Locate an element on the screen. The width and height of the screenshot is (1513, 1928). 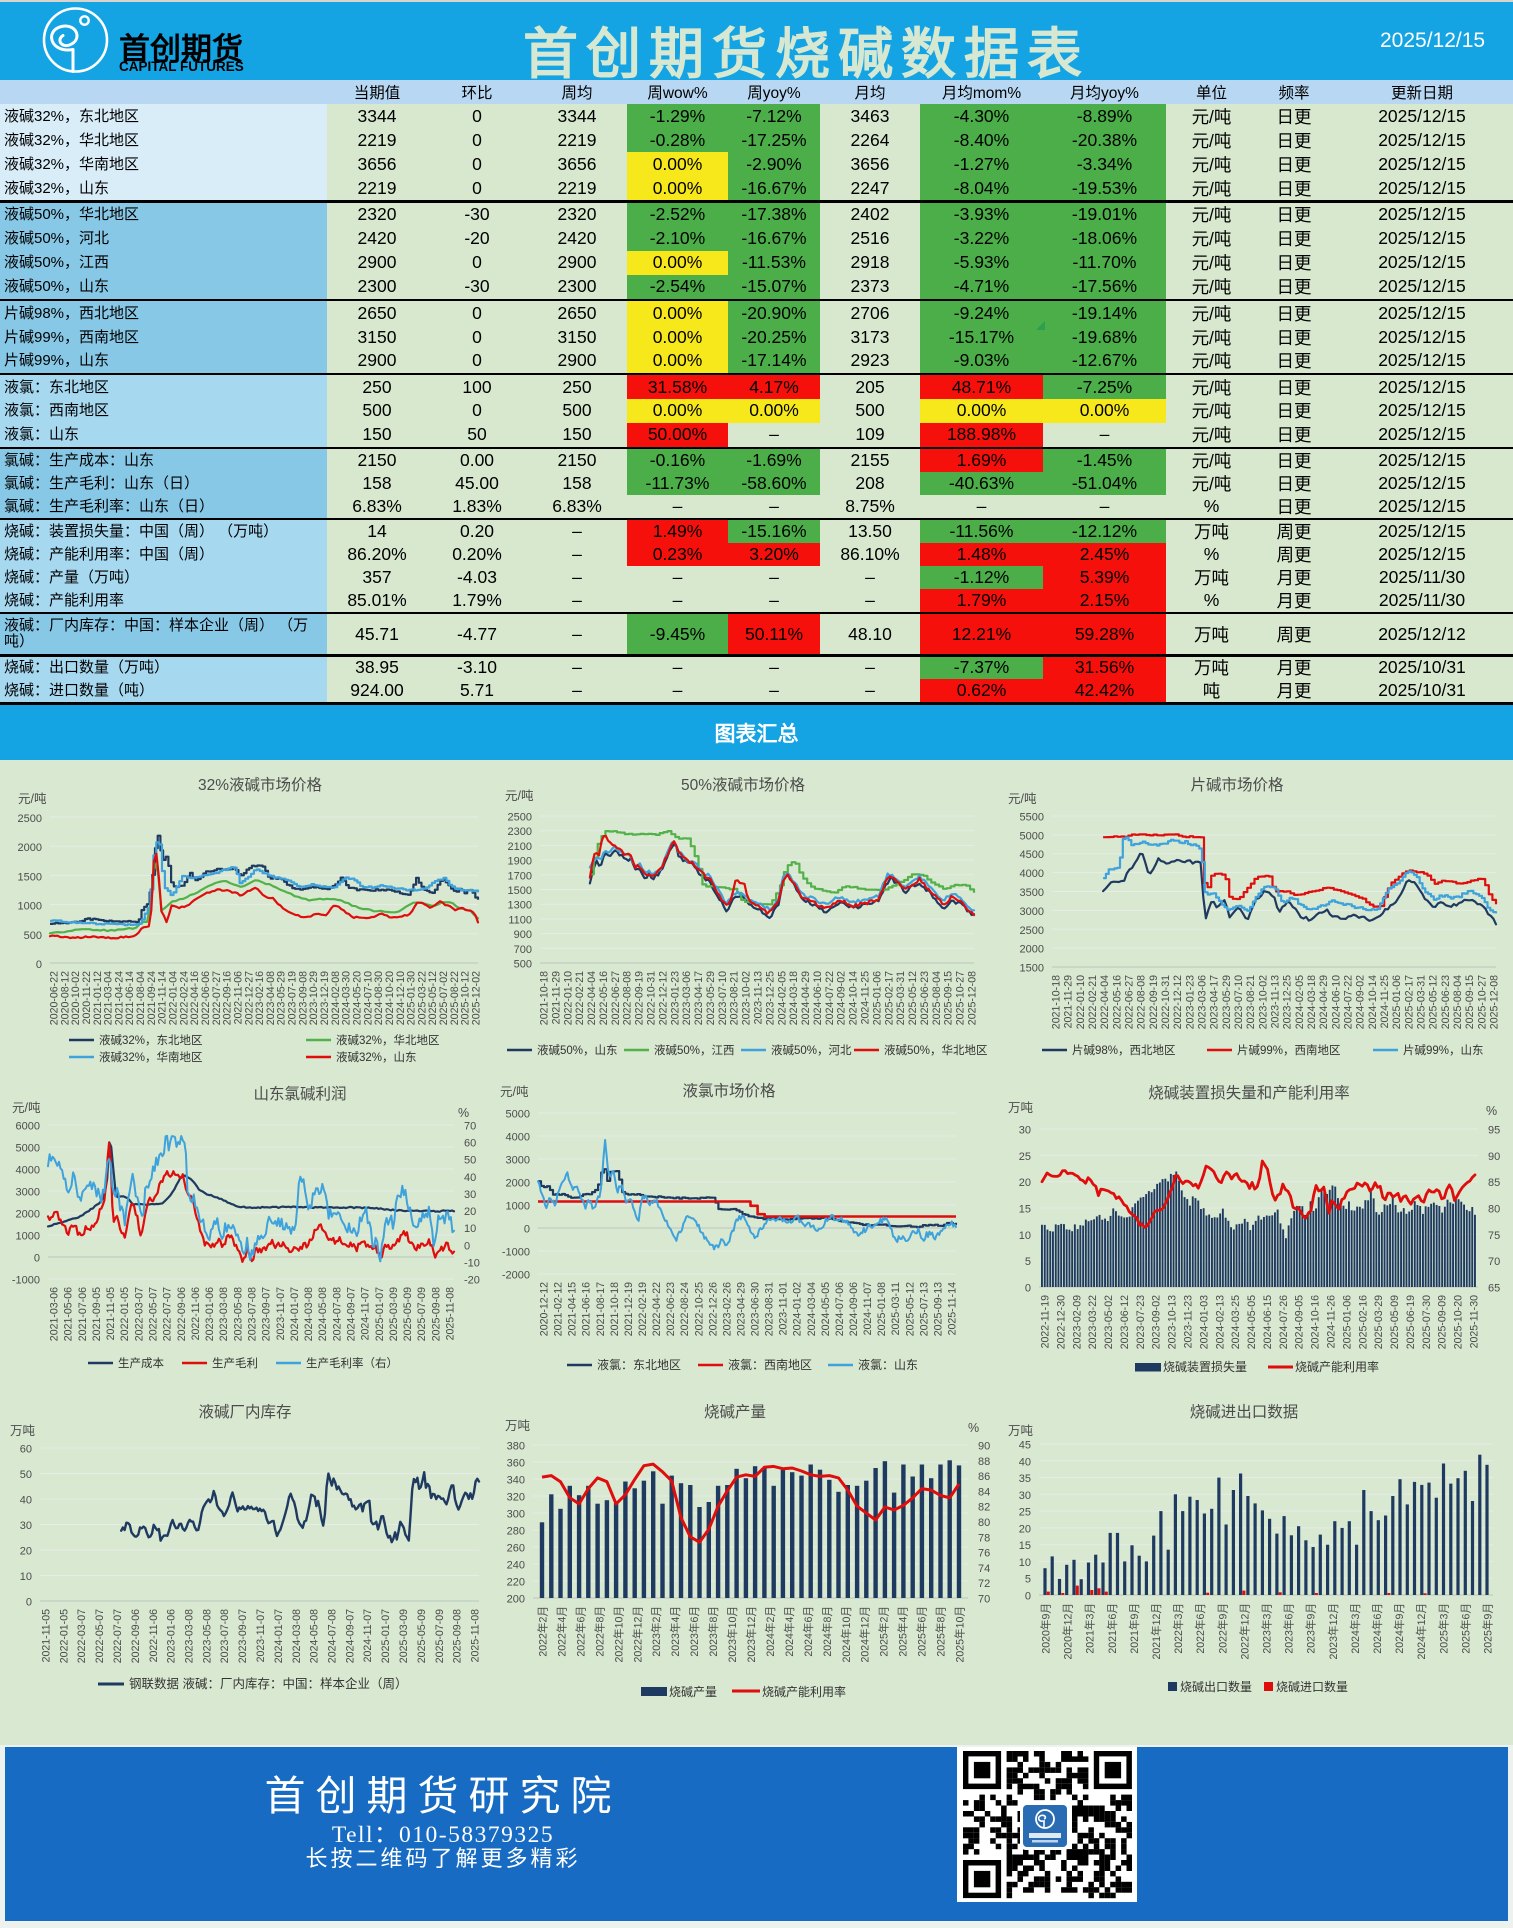
svg-text: 2023-02-26 is located at coordinates (727, 1309).